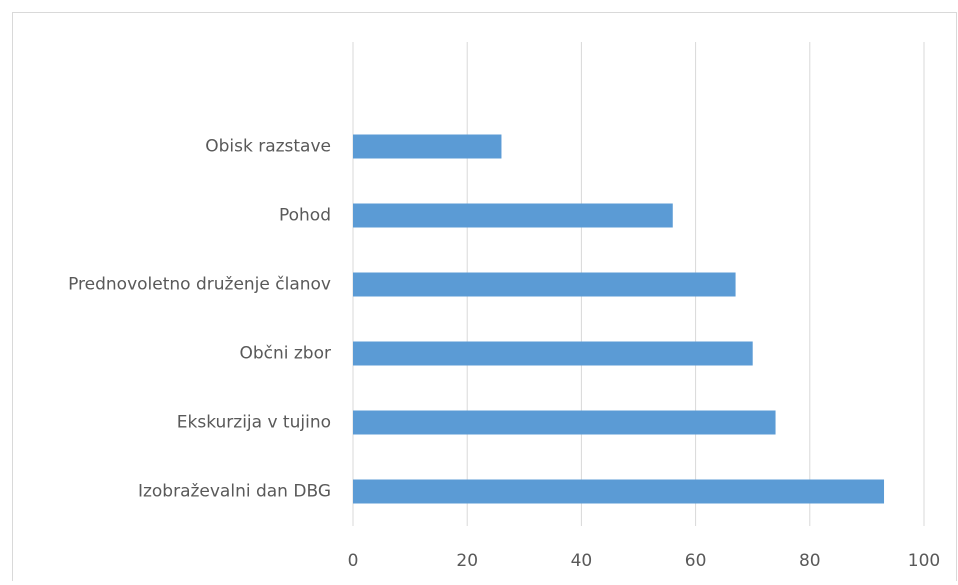 Image resolution: width=958 pixels, height=585 pixels. What do you see at coordinates (234, 492) in the screenshot?
I see `y-tick-label: Izobraževalni dan DBG` at bounding box center [234, 492].